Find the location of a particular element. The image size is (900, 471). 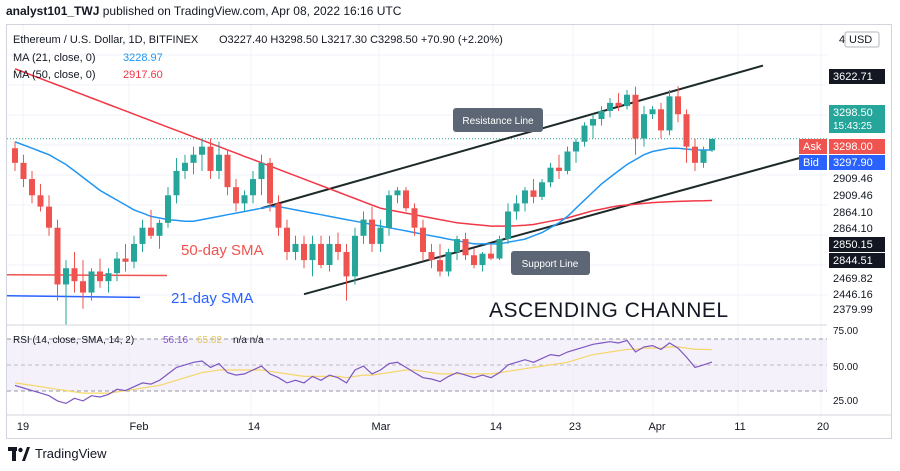

resistance-callout: Resistance Line is located at coordinates (498, 120).